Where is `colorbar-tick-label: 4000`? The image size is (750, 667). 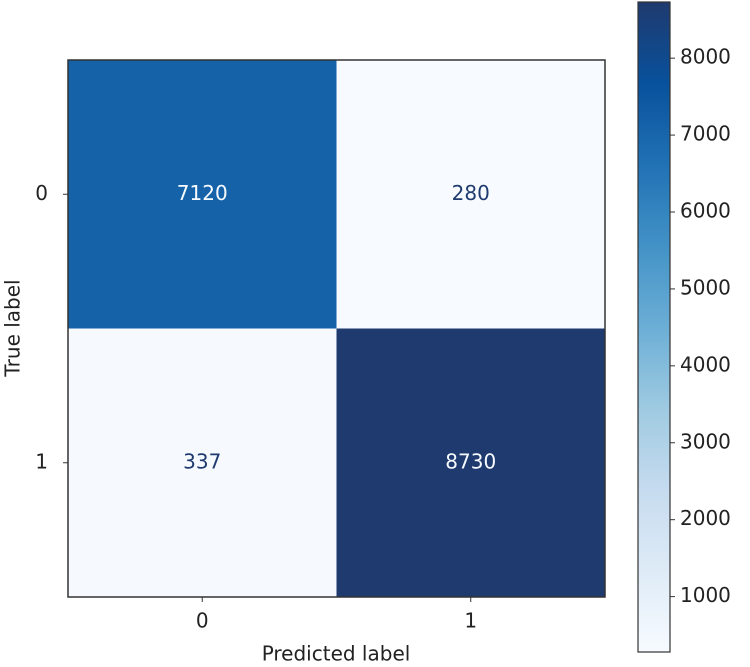
colorbar-tick-label: 4000 is located at coordinates (705, 364).